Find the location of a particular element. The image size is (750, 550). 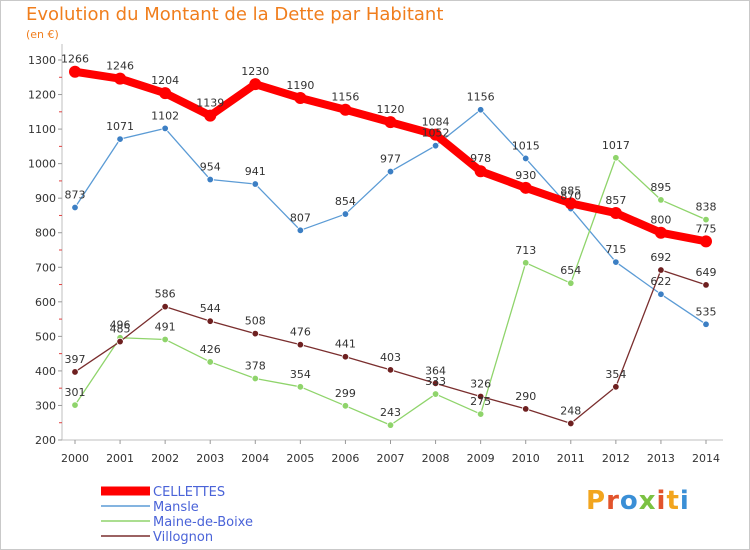

x-tick-label: 2013 is located at coordinates (661, 458).